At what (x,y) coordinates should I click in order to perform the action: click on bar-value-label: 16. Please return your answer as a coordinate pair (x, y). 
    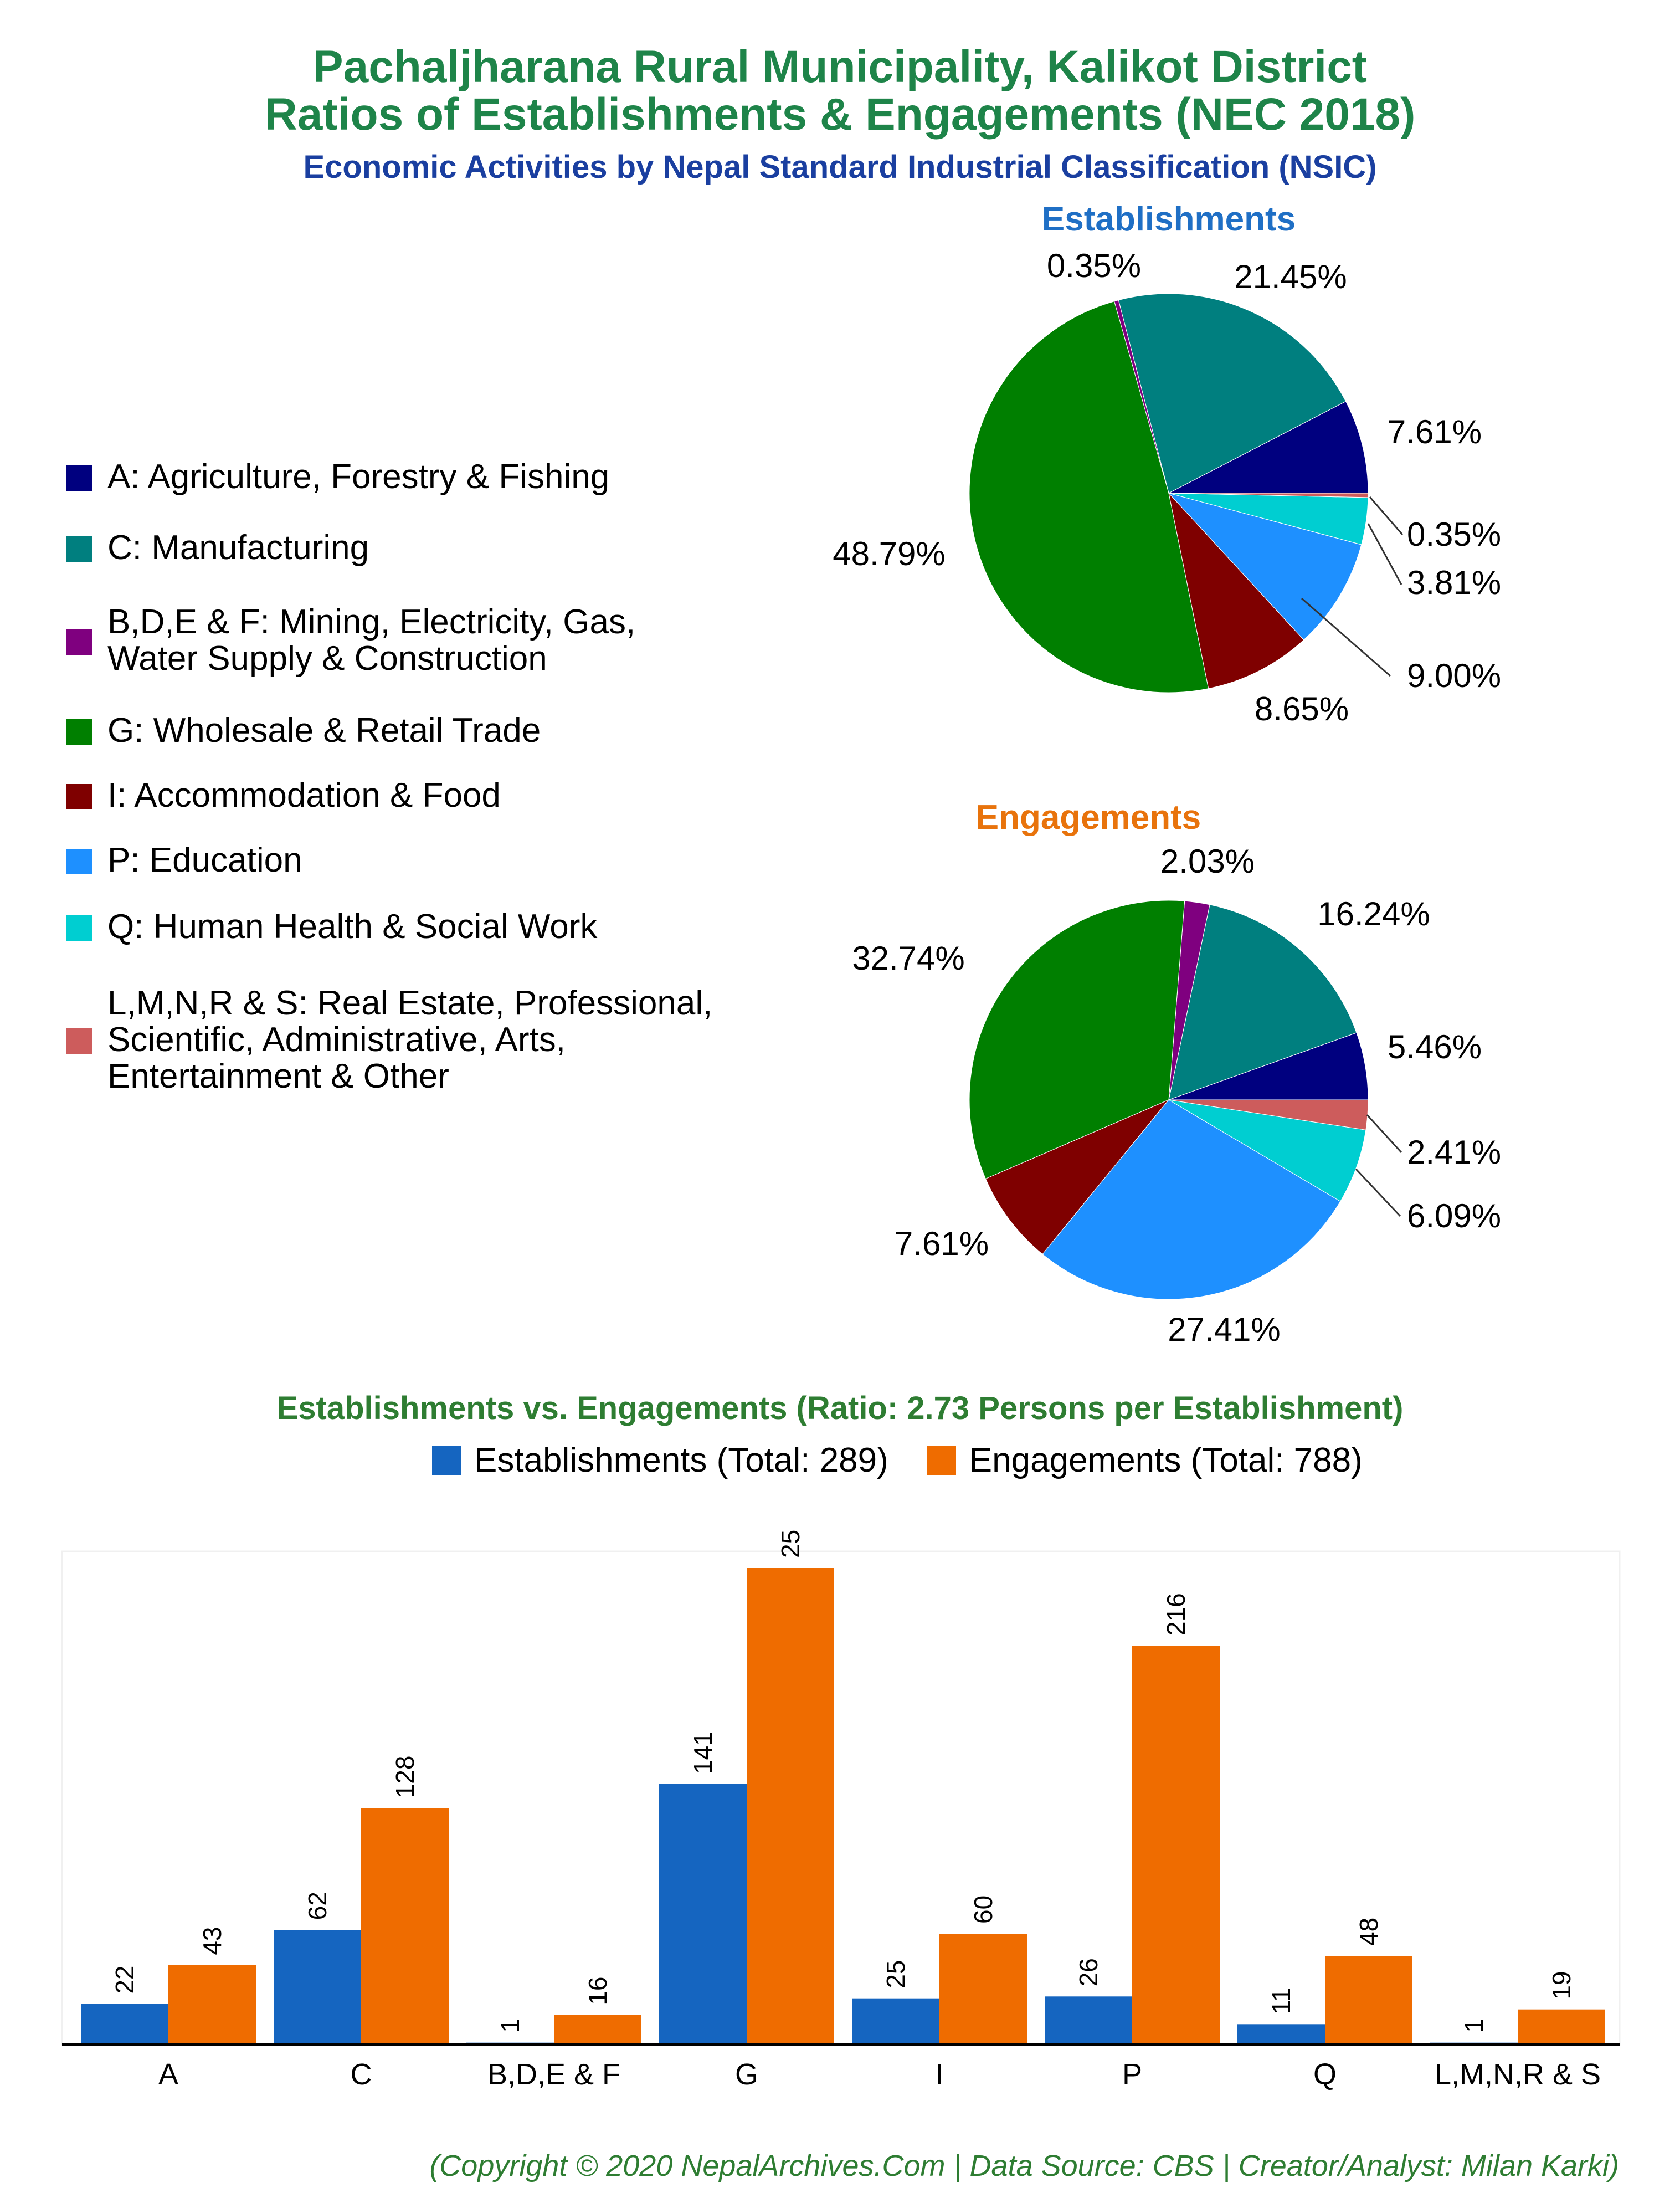
    Looking at the image, I should click on (597, 1990).